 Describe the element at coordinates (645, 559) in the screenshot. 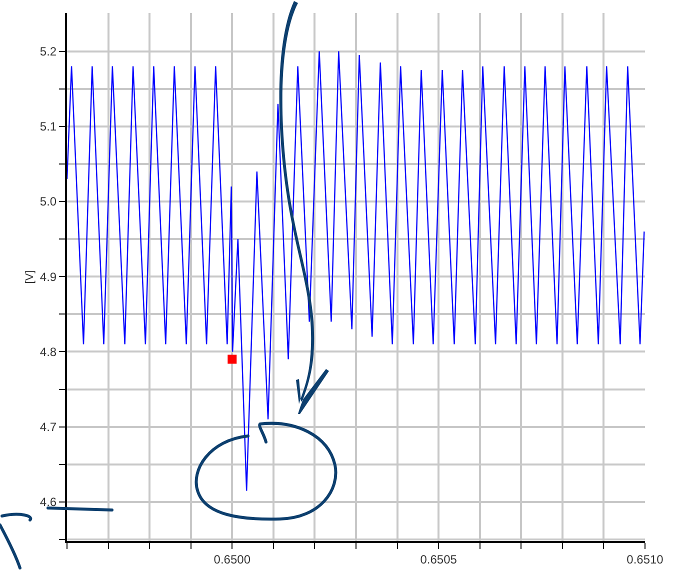

I see `x-tick-label: 0.6510` at that location.